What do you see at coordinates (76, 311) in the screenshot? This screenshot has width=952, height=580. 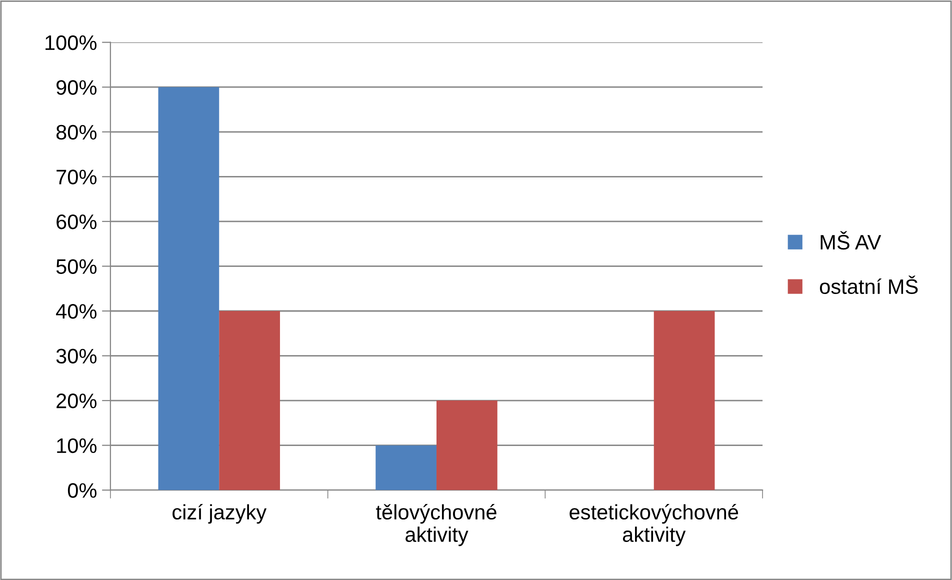 I see `y-tick-label: 40%` at bounding box center [76, 311].